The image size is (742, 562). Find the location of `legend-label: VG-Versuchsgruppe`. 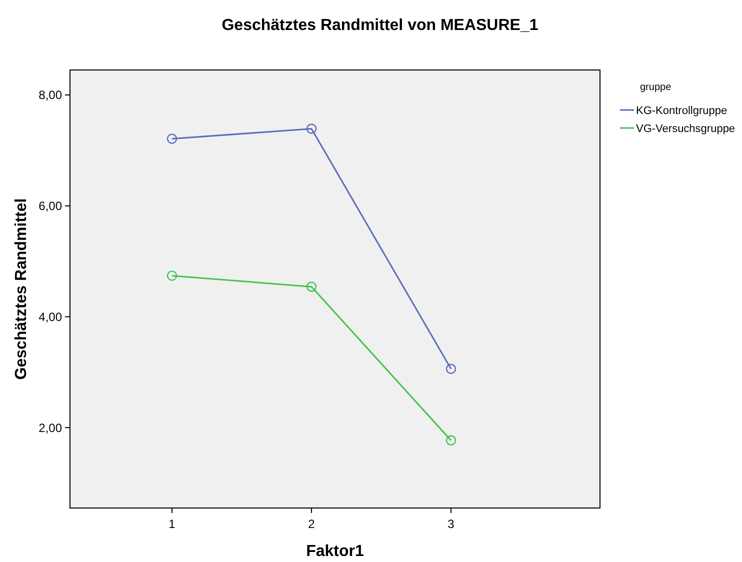

legend-label: VG-Versuchsgruppe is located at coordinates (686, 128).